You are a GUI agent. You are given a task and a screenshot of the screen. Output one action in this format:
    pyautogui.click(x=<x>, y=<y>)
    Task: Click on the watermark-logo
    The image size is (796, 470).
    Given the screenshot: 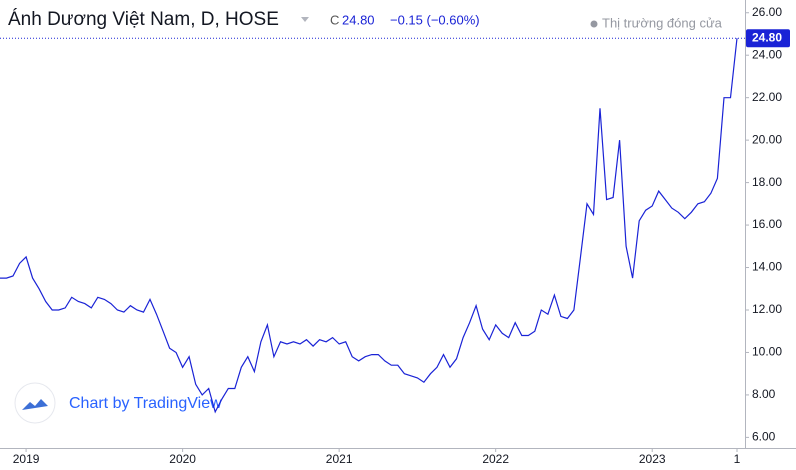 What is the action you would take?
    pyautogui.click(x=35, y=403)
    